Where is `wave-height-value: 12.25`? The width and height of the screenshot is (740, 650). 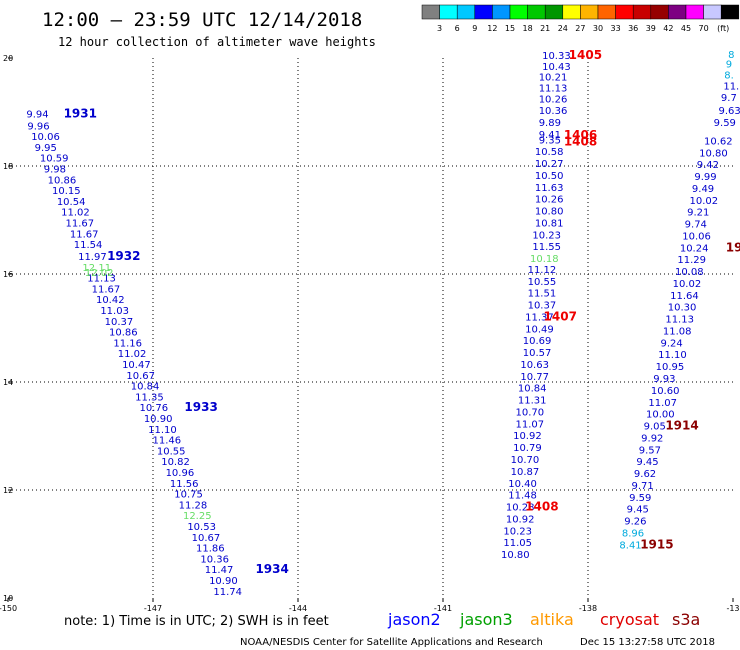
wave-height-value: 12.25 is located at coordinates (197, 516).